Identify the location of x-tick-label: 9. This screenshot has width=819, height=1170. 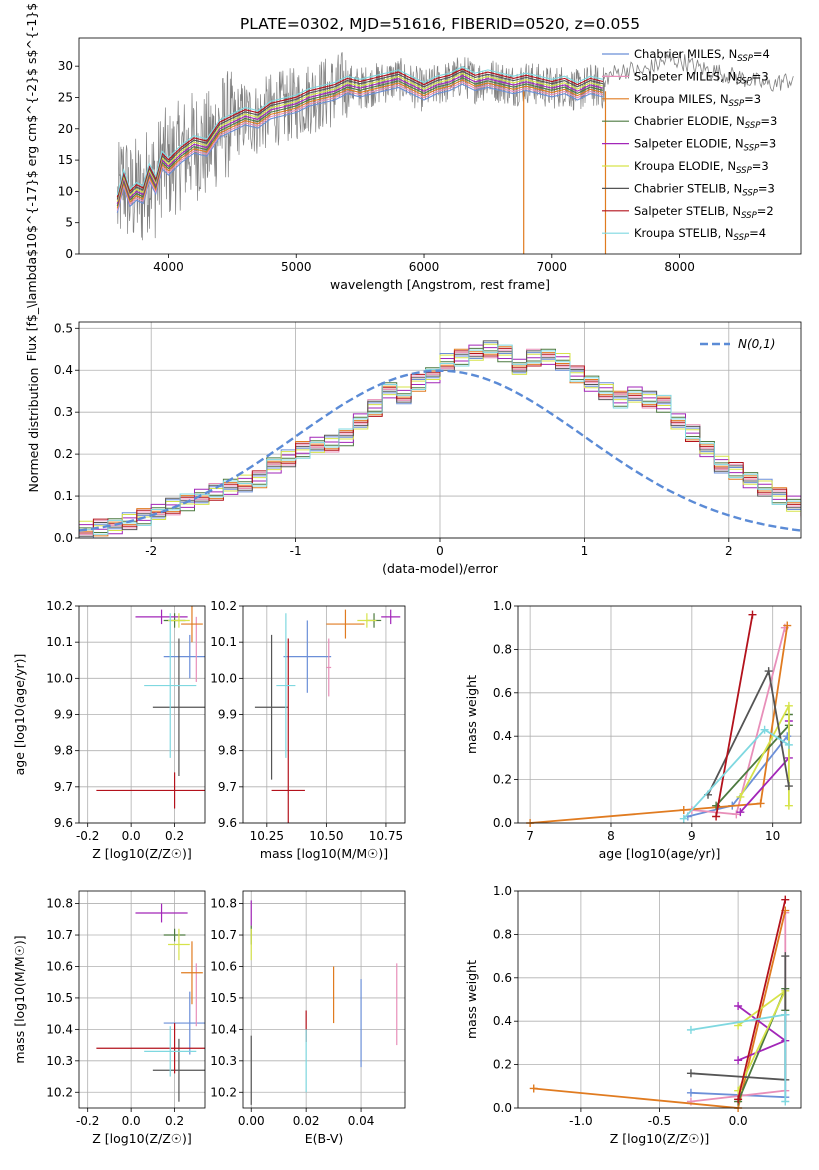
(692, 836).